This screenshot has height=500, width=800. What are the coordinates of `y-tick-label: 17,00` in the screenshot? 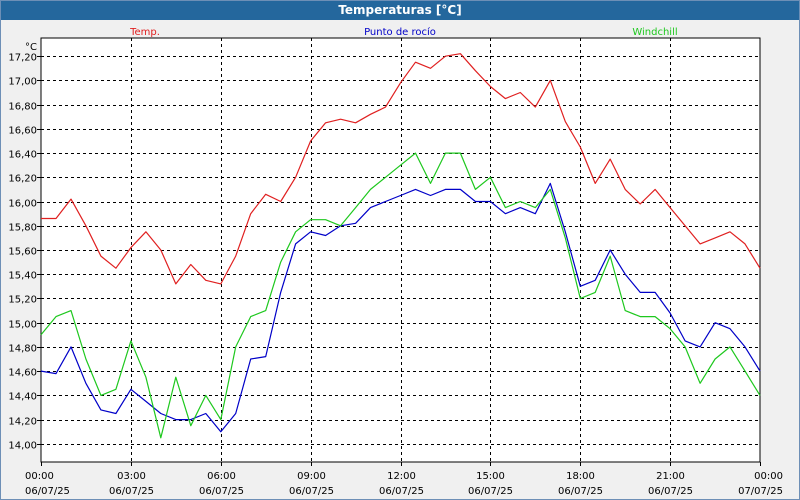 It's located at (22, 82).